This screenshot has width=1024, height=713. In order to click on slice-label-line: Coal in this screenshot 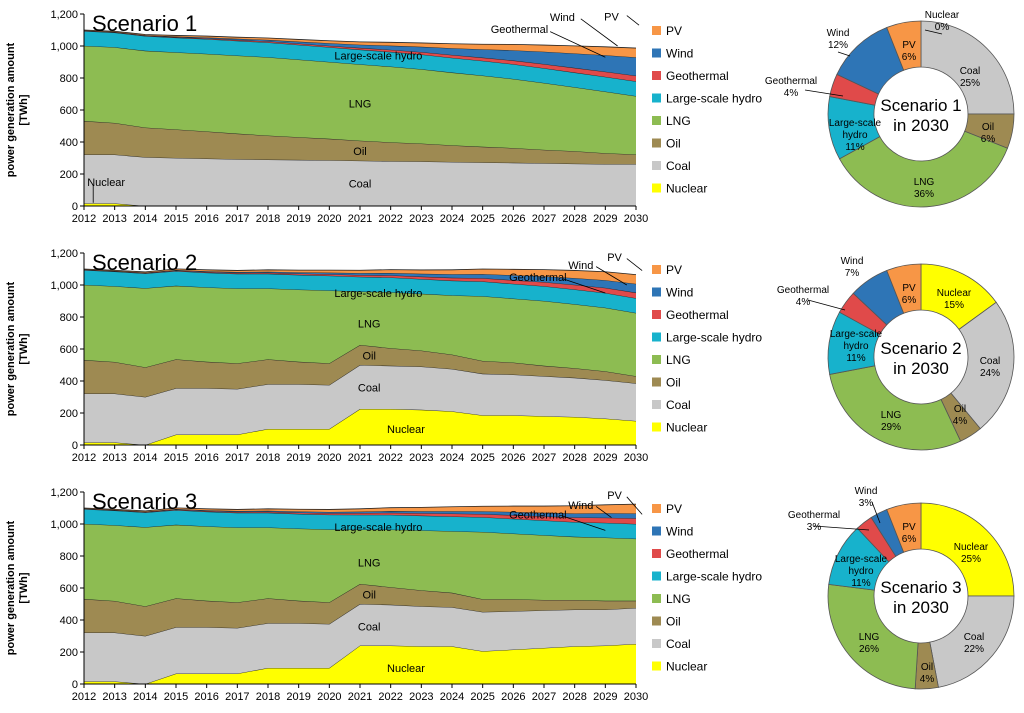, I will do `click(990, 361)`.